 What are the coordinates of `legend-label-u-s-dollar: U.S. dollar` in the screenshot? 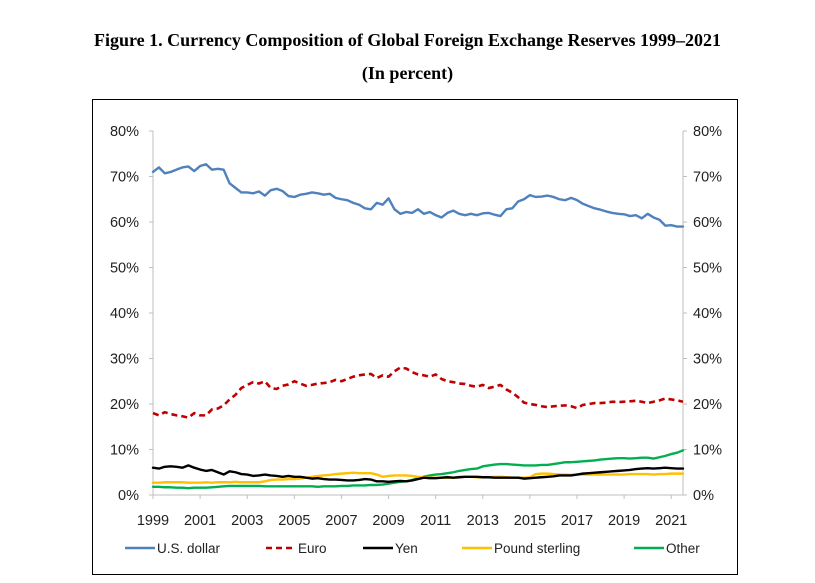 It's located at (189, 548).